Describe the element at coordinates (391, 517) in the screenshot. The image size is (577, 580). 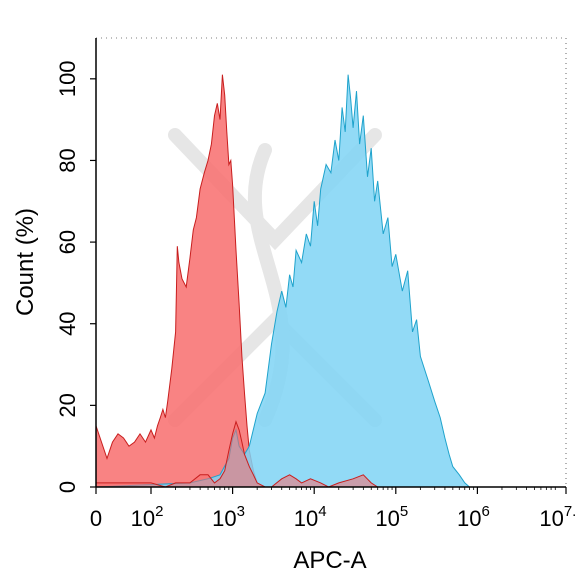
I see `x-tick-label: 10⁵` at that location.